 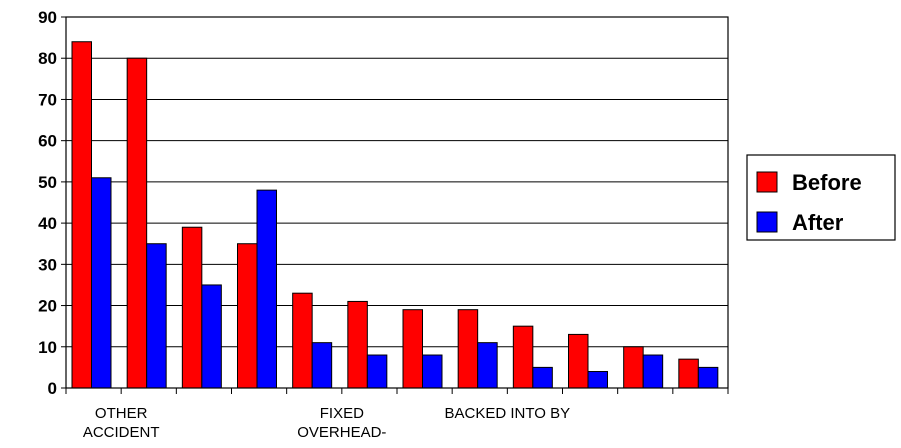 I want to click on y-tick-labels: 0 10 20 30 40 50 60 70 80 90, so click(x=47, y=203).